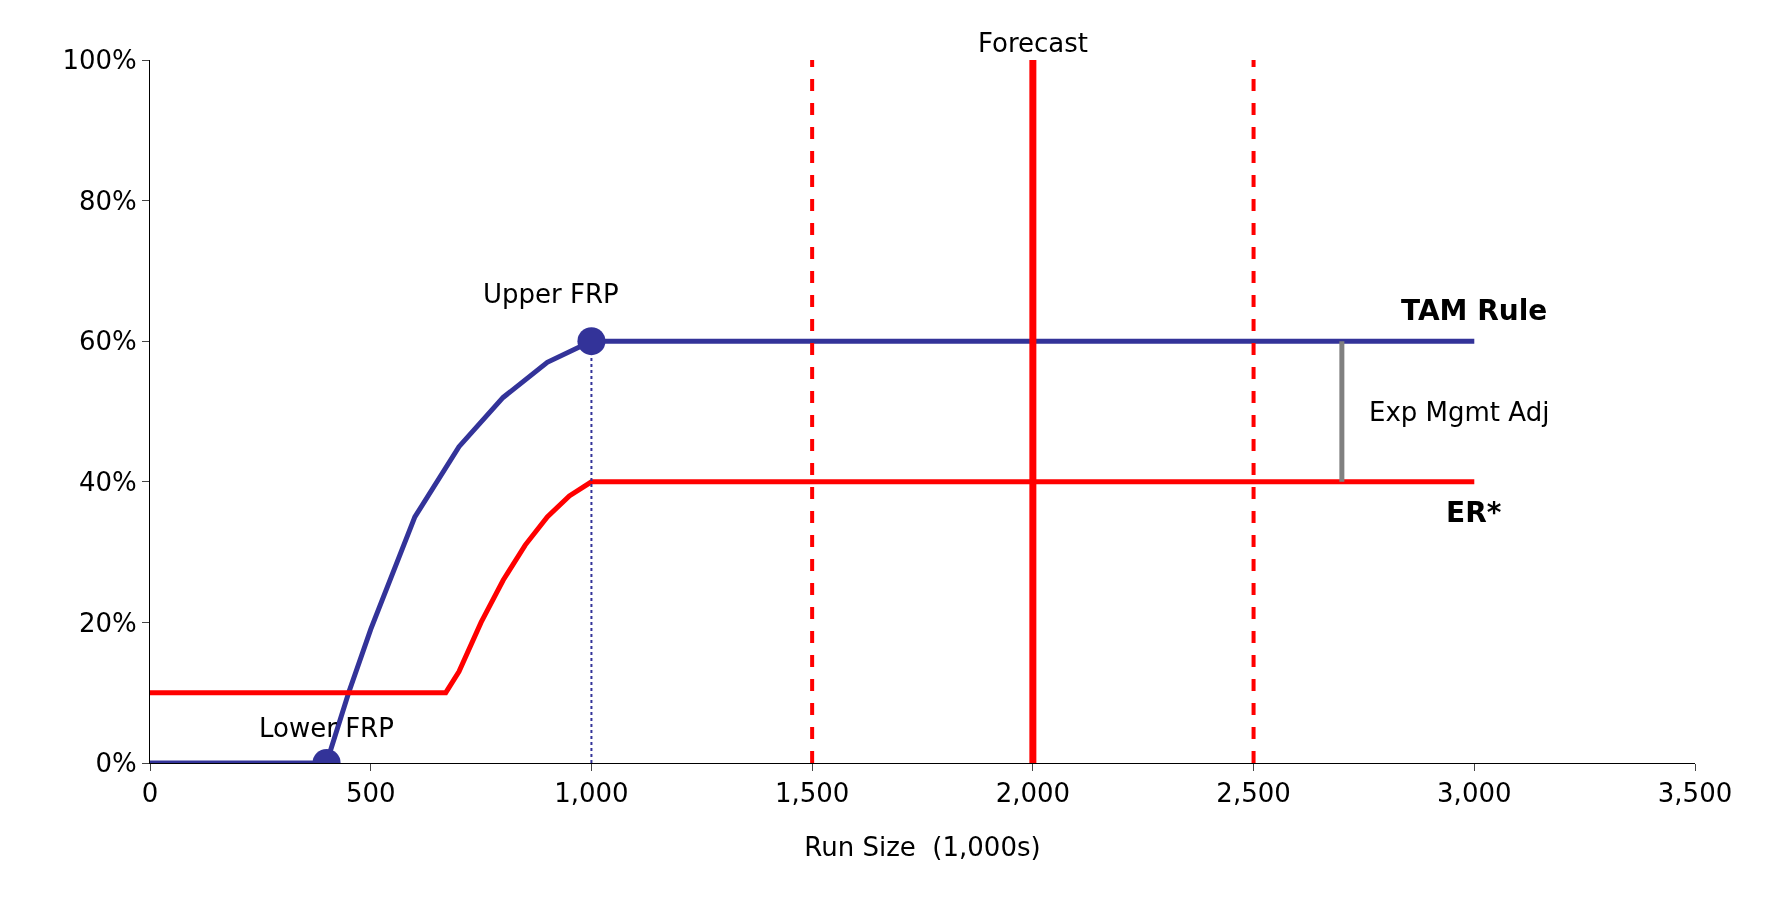 The height and width of the screenshot is (913, 1775). Describe the element at coordinates (1033, 793) in the screenshot. I see `x-tick-label: 2,000` at that location.